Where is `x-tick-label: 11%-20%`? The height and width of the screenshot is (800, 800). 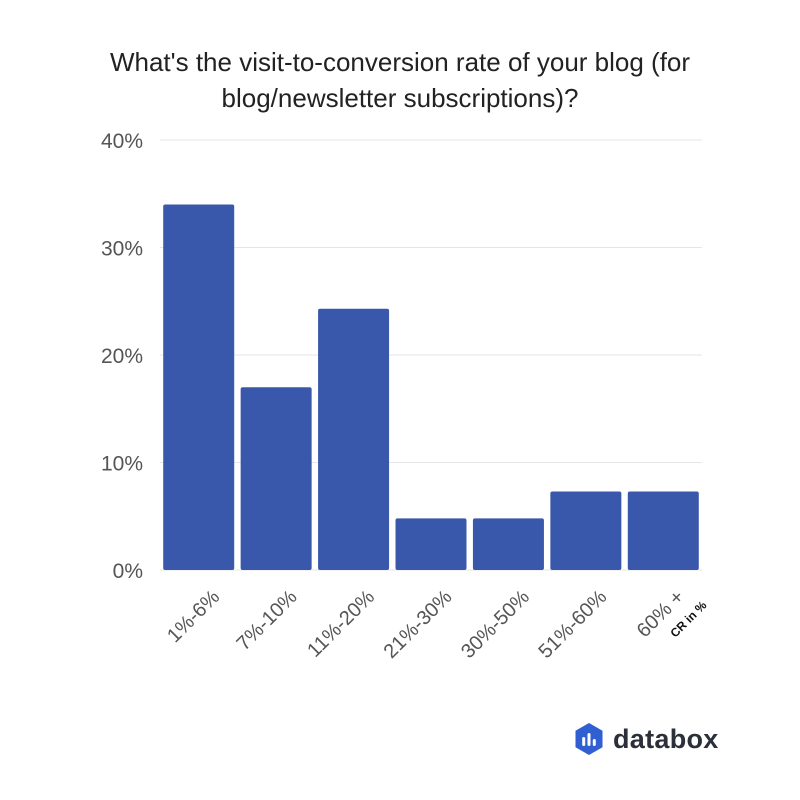
x-tick-label: 11%-20% is located at coordinates (341, 624).